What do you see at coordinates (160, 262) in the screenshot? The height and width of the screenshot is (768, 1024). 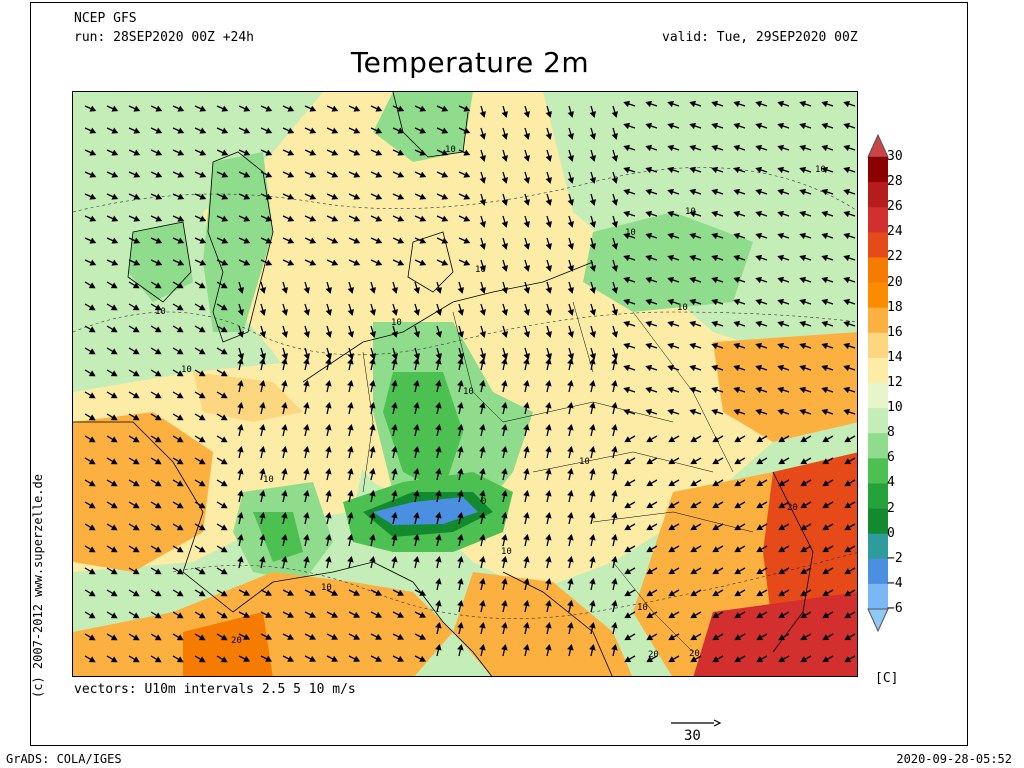 I see `cool-zone-ireland` at bounding box center [160, 262].